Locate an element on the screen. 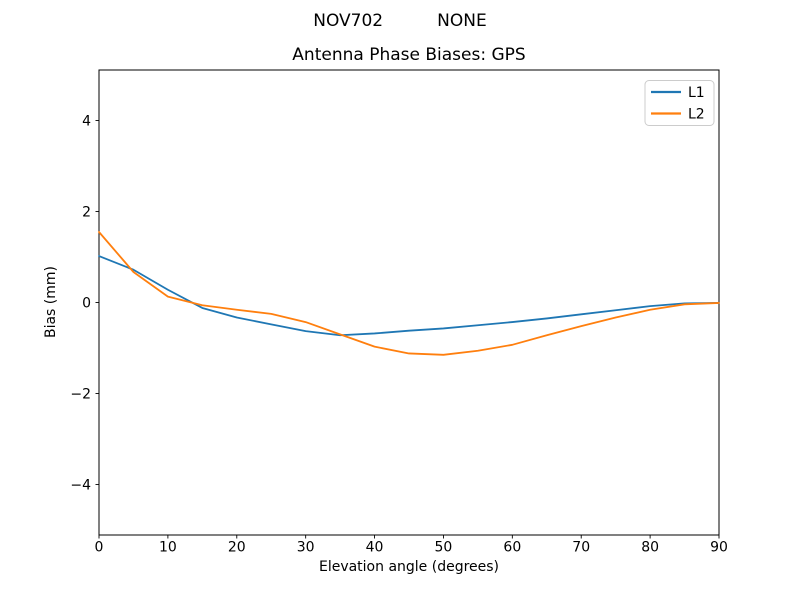  x-axis-ticks: 0 10 20 30 40 50 60 70 80 90 is located at coordinates (411, 545).